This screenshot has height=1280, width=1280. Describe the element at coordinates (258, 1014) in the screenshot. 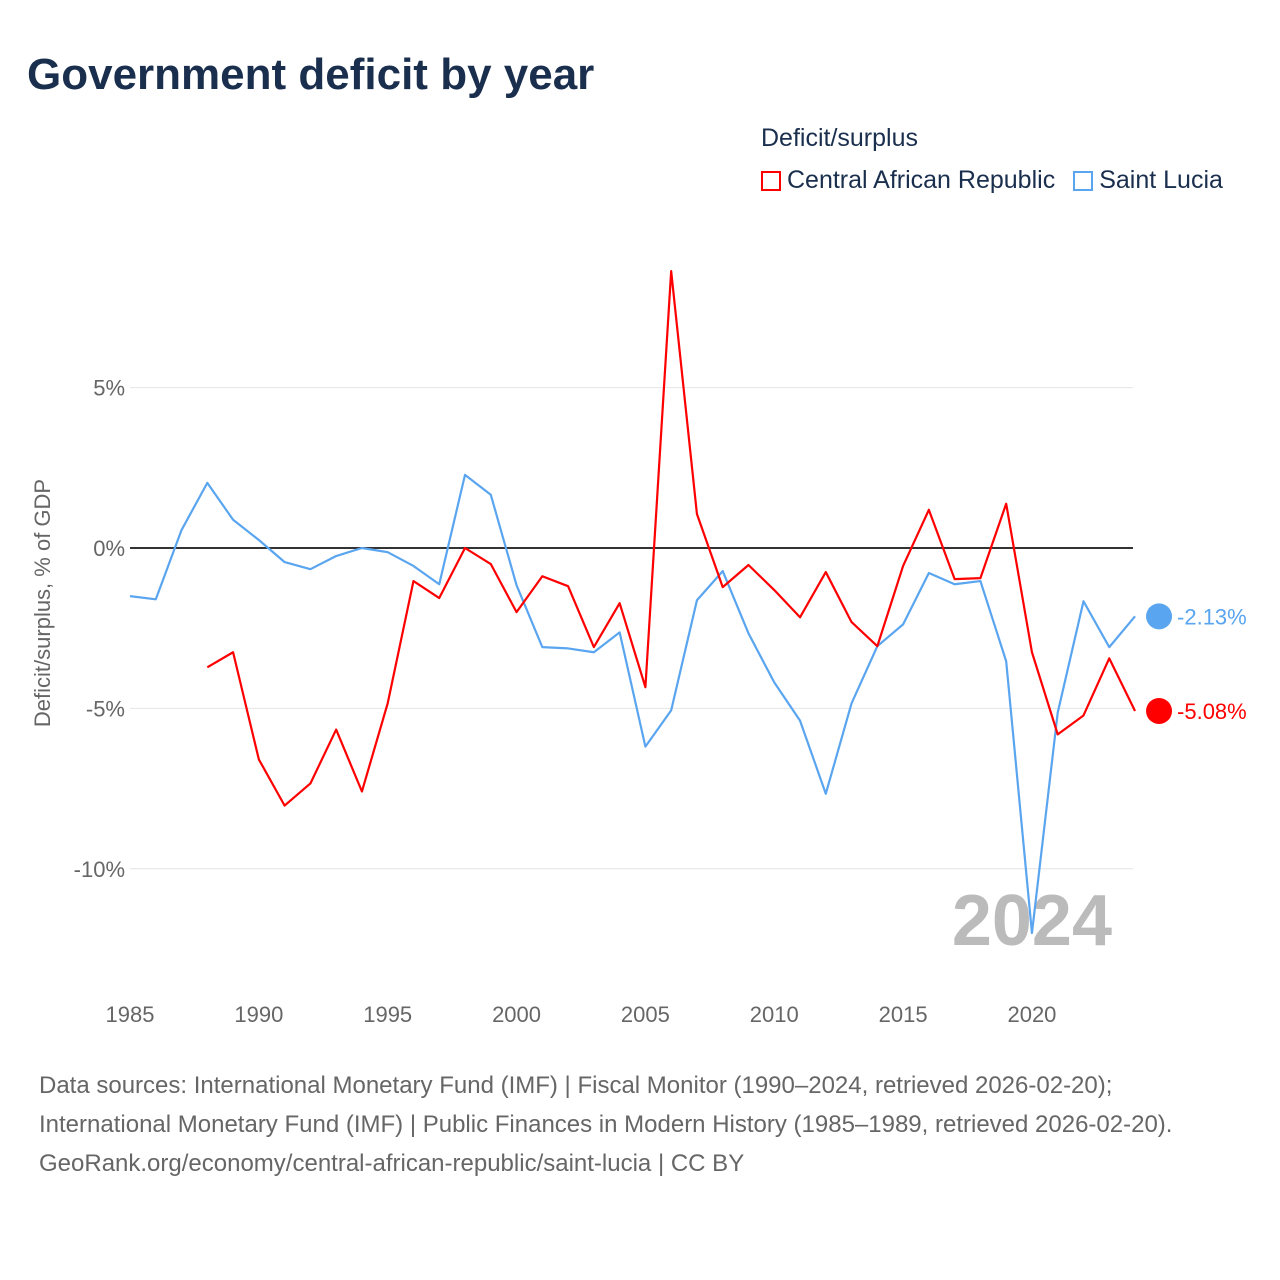

I see `x-tick-label: 1990` at that location.